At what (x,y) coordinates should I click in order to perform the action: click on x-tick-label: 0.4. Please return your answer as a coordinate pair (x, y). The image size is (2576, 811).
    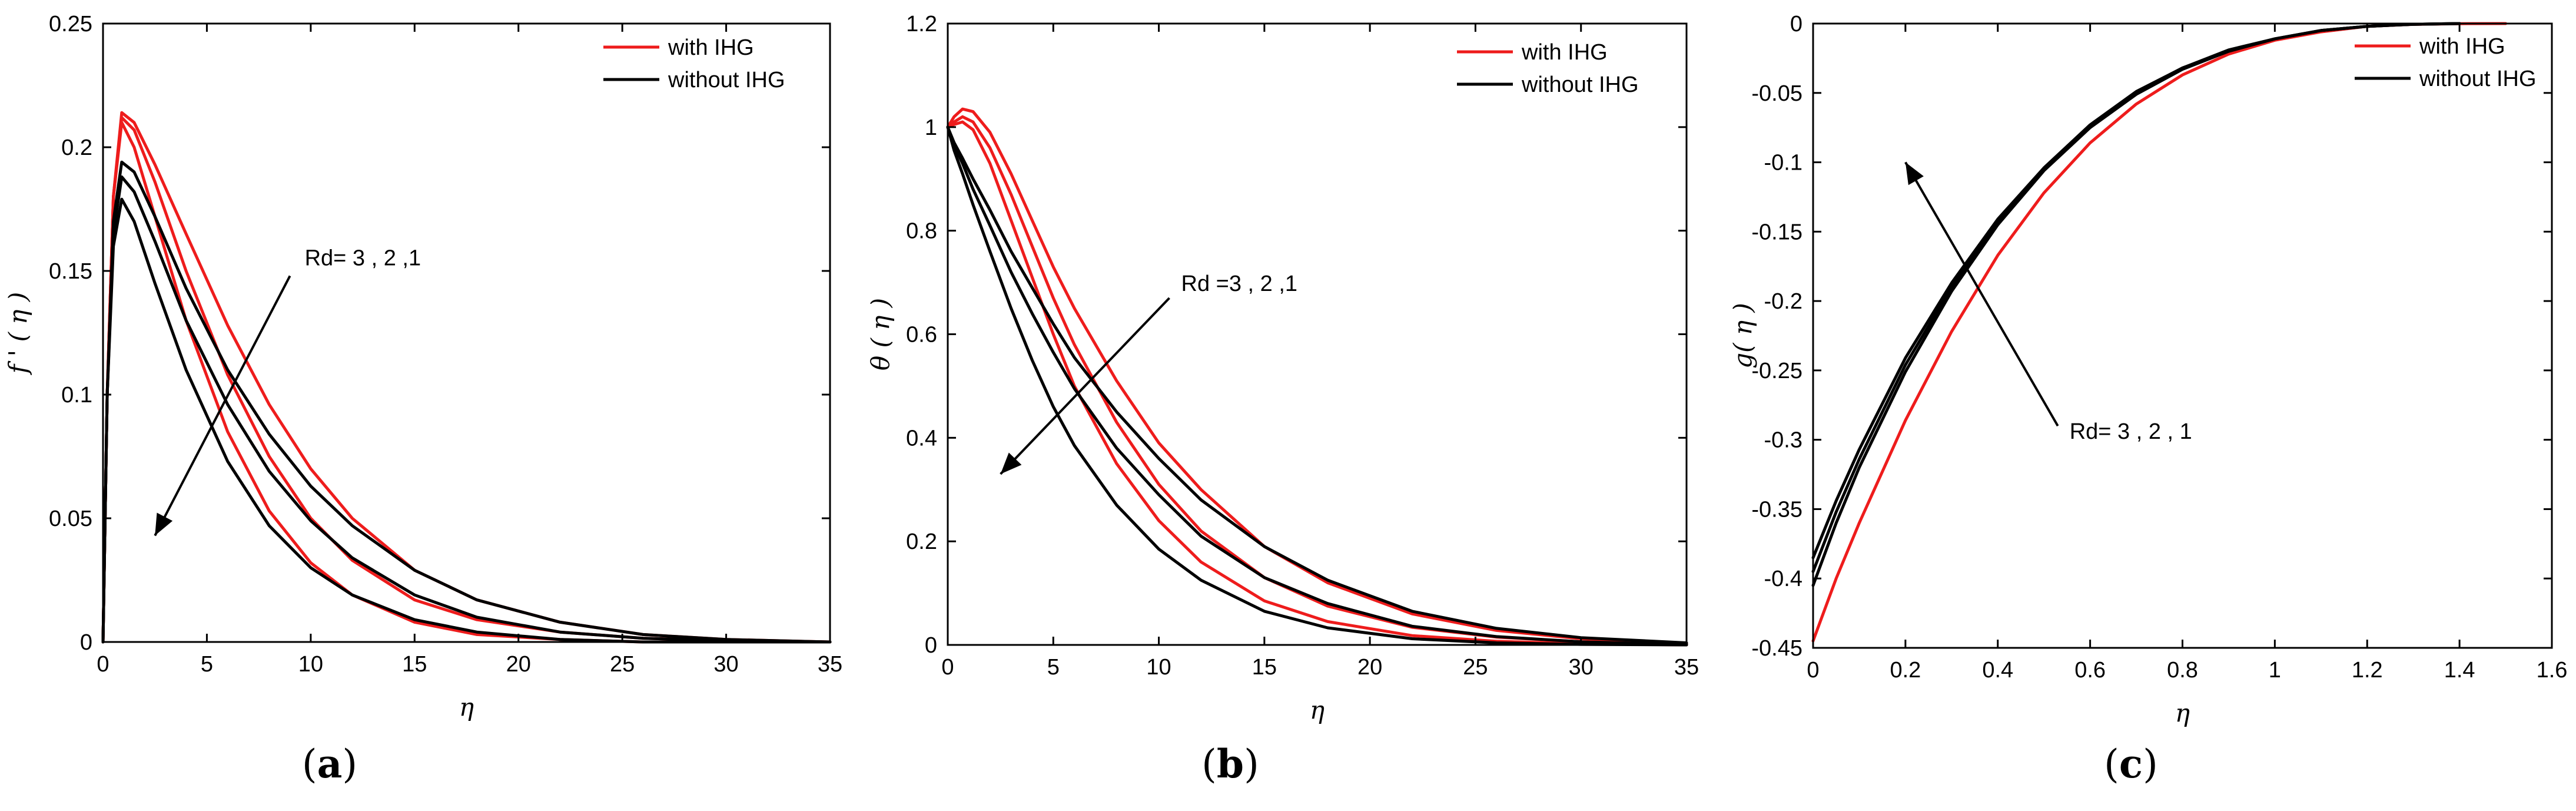
    Looking at the image, I should click on (1997, 670).